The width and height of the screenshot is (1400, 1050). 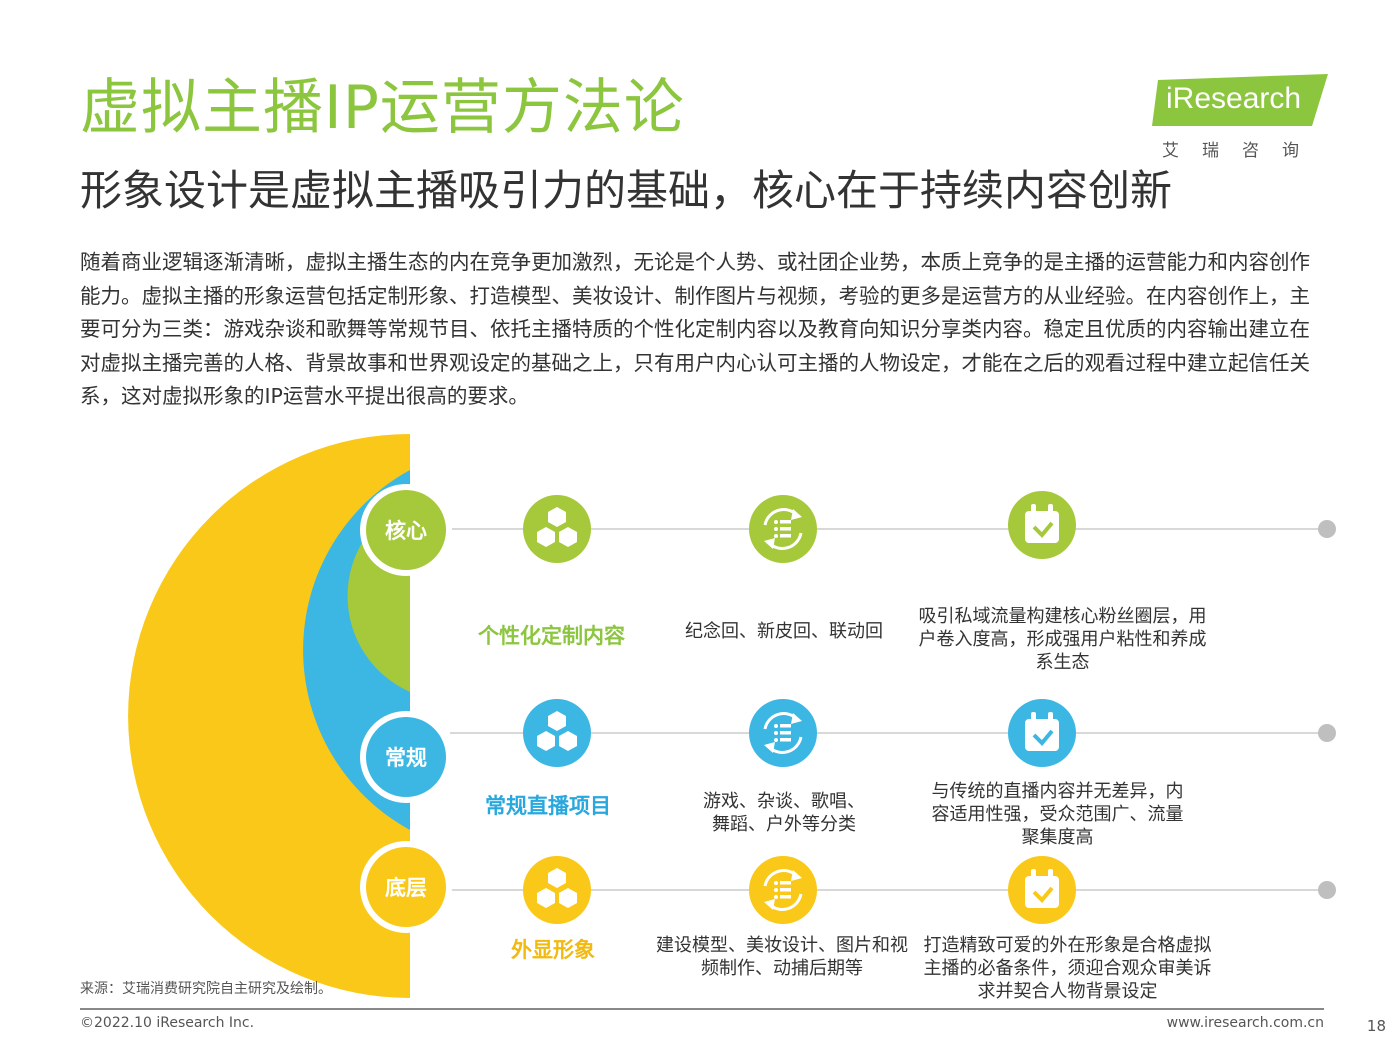 What do you see at coordinates (551, 636) in the screenshot?
I see `core-layer-label: 个性化定制内容` at bounding box center [551, 636].